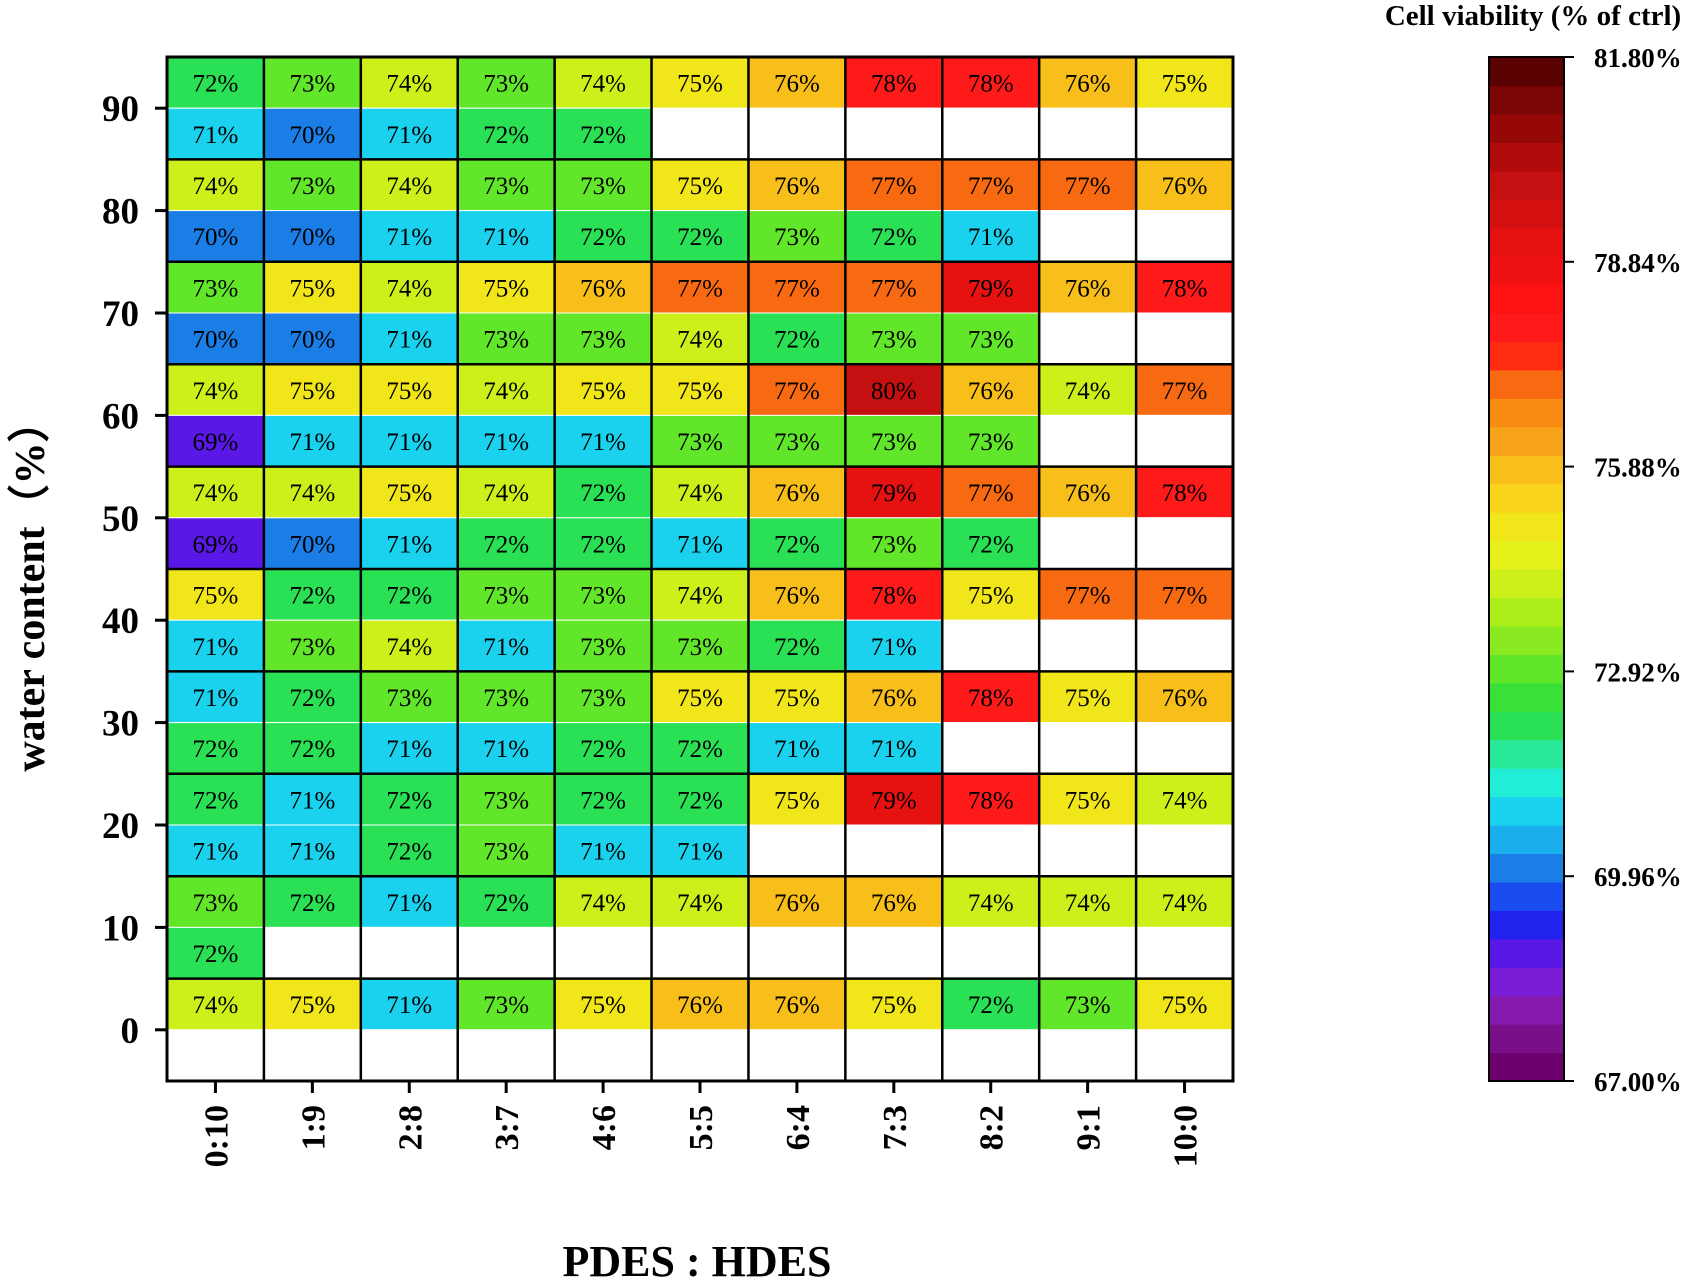  What do you see at coordinates (701, 1124) in the screenshot?
I see `x-axis: 0:10 1:9 2:8 3:7 4:6 5:5 6:4 7:3 8:2 9:1 10:0` at bounding box center [701, 1124].